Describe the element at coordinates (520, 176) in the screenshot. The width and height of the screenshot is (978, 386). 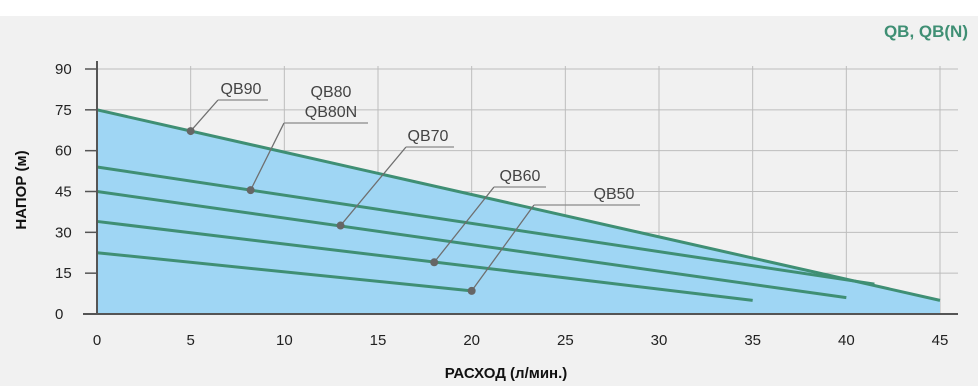
I see `series-label: QB60` at that location.